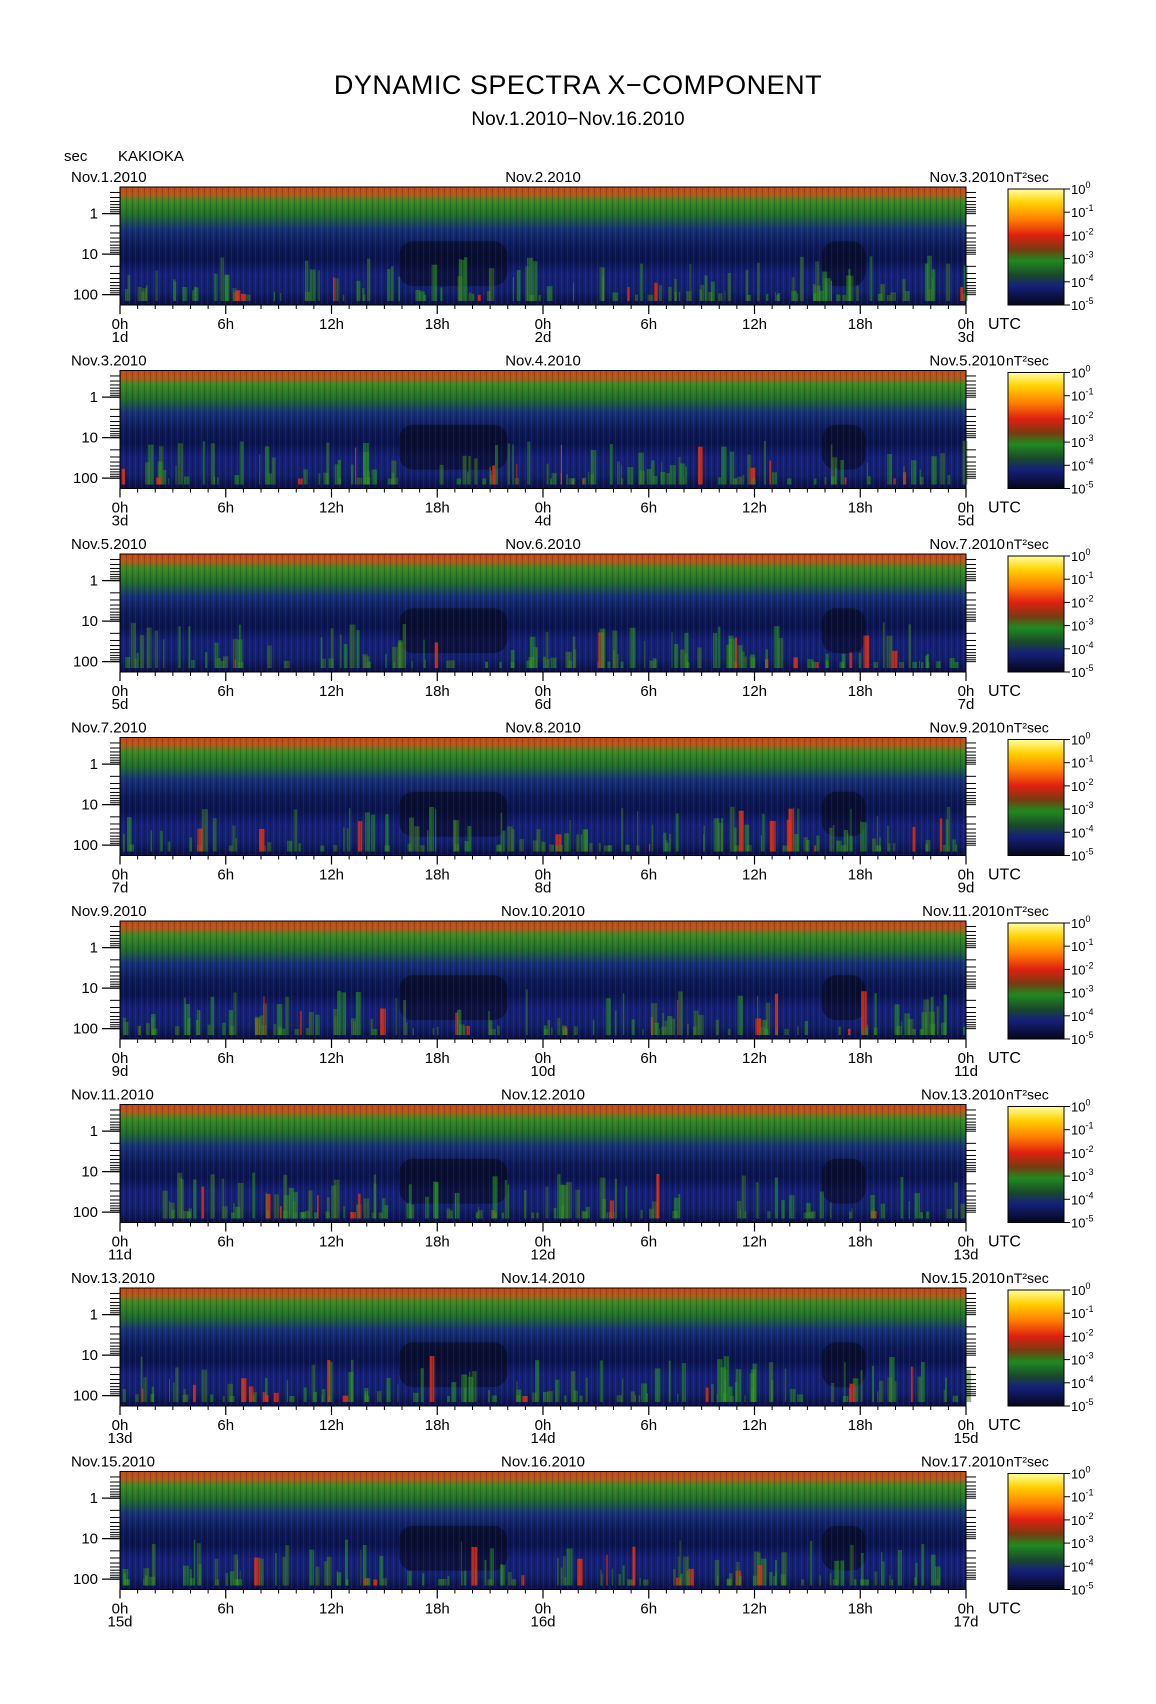  Describe the element at coordinates (542, 1071) in the screenshot. I see `day-label: 10d` at that location.